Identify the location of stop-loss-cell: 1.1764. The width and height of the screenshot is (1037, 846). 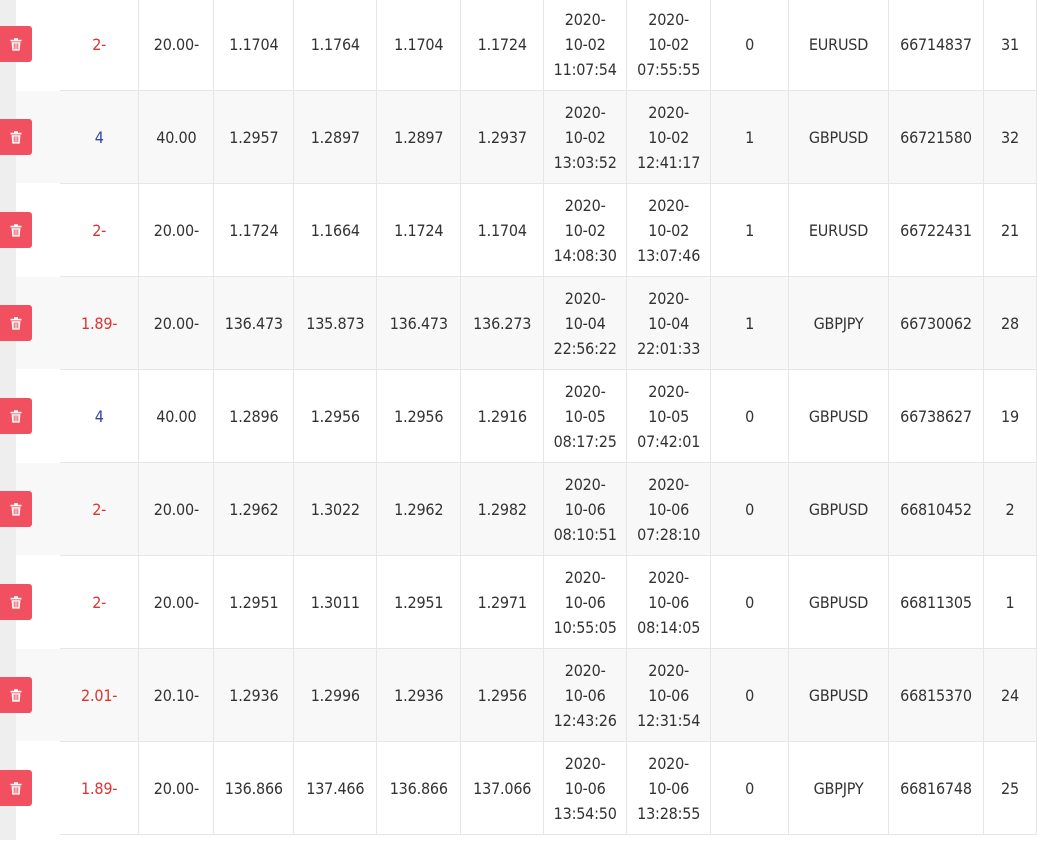
(335, 45).